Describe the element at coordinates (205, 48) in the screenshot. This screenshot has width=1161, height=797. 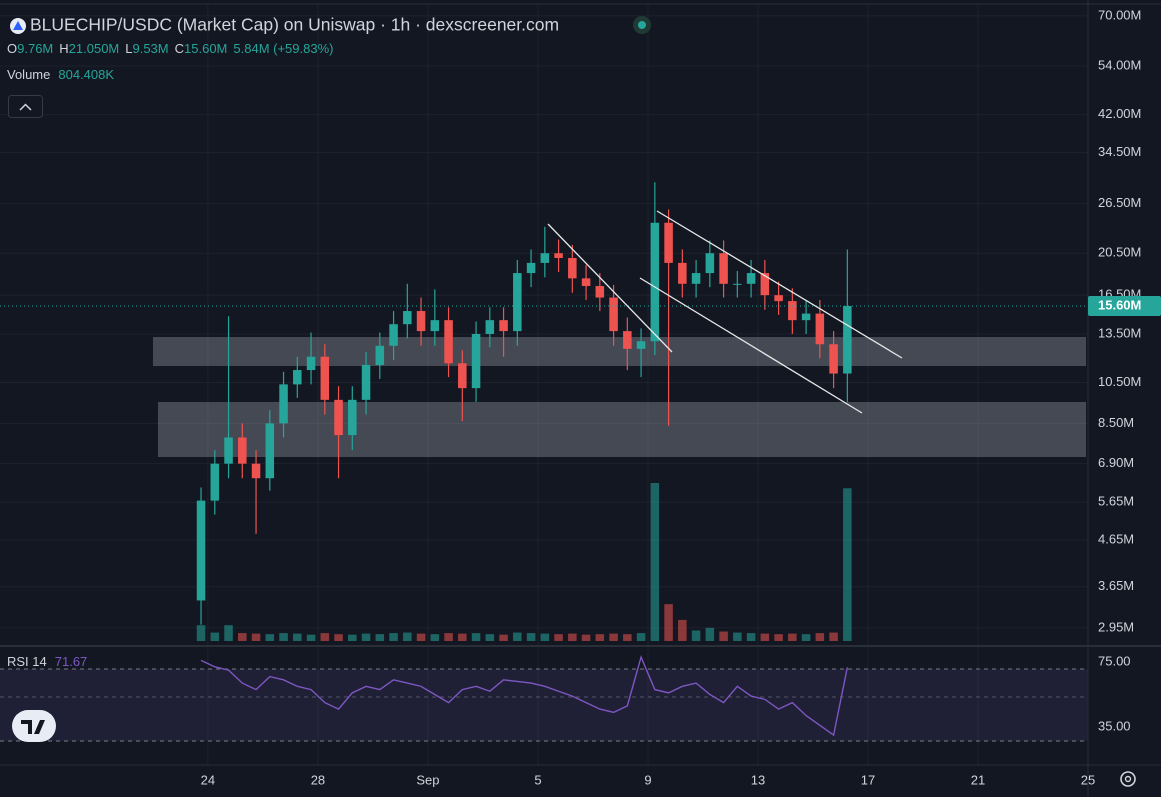
I see `ohlc-value: 15.60M` at that location.